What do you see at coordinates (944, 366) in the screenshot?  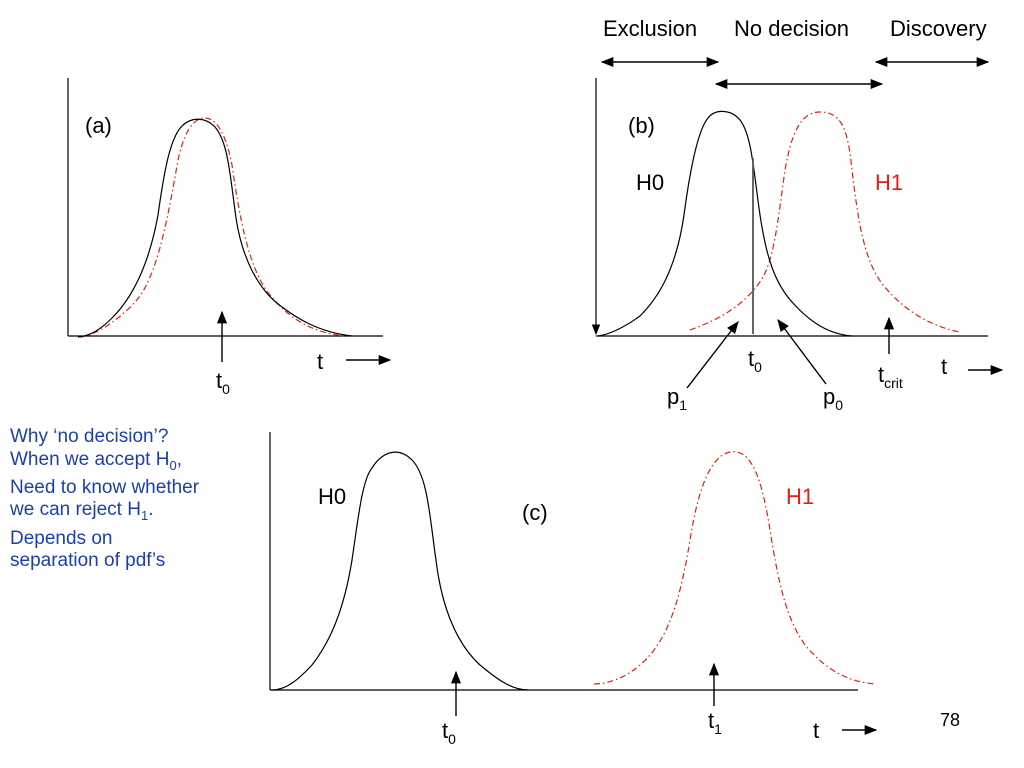 I see `panel-b-axis-var: t` at bounding box center [944, 366].